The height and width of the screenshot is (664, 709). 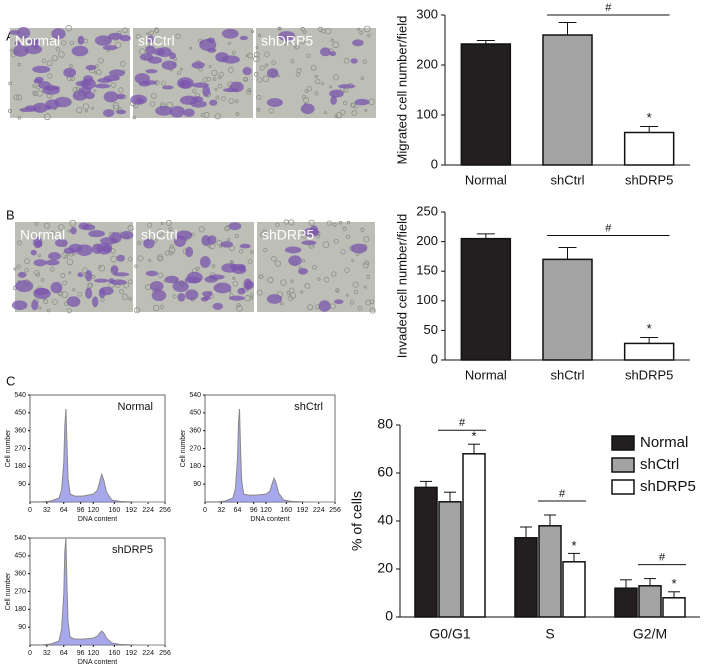 I want to click on y-tick-label: 90, so click(x=22, y=627).